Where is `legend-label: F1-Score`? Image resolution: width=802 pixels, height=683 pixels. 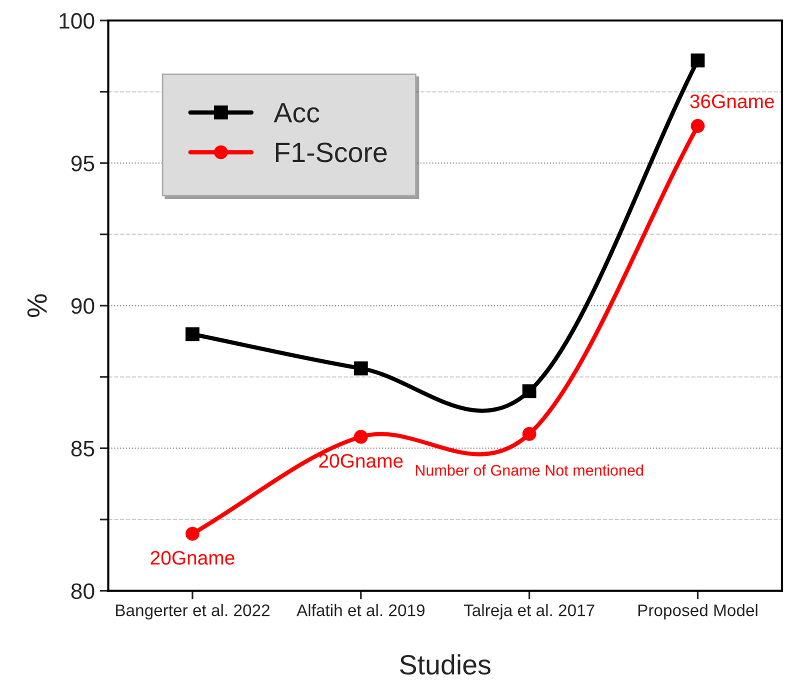
legend-label: F1-Score is located at coordinates (331, 152).